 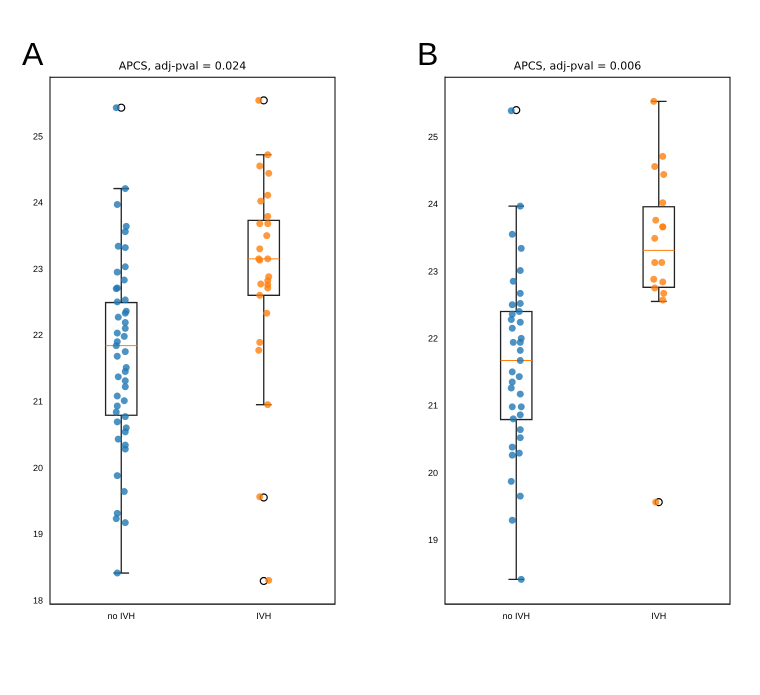 What do you see at coordinates (427, 54) in the screenshot?
I see `text: B` at bounding box center [427, 54].